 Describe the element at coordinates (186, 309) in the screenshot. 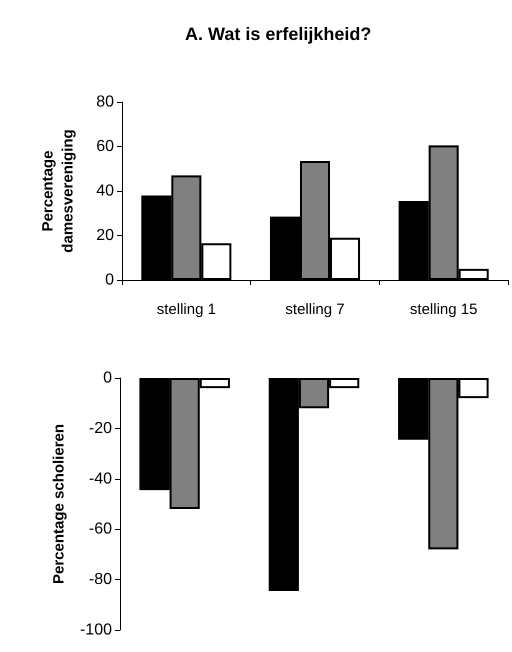

I see `x-tick-label: stelling 1` at that location.